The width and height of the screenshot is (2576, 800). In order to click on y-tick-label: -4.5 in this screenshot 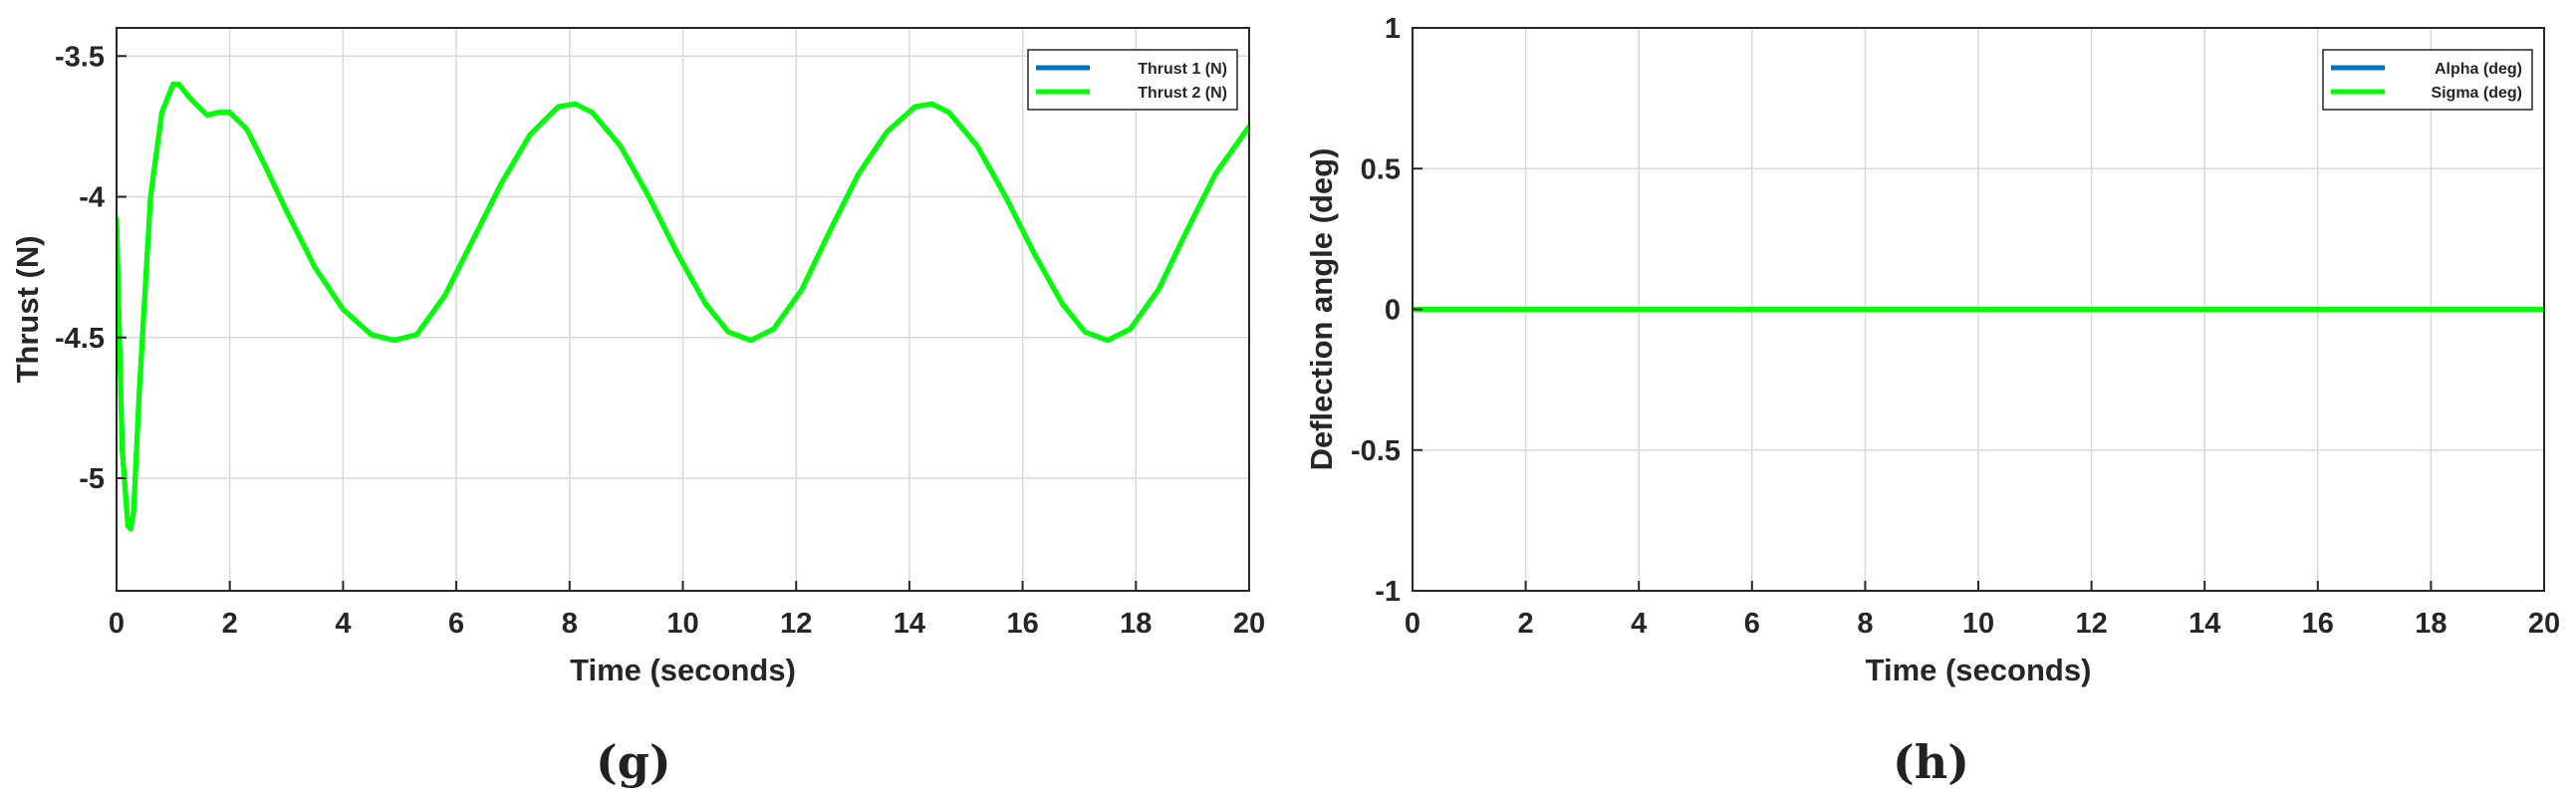, I will do `click(80, 339)`.